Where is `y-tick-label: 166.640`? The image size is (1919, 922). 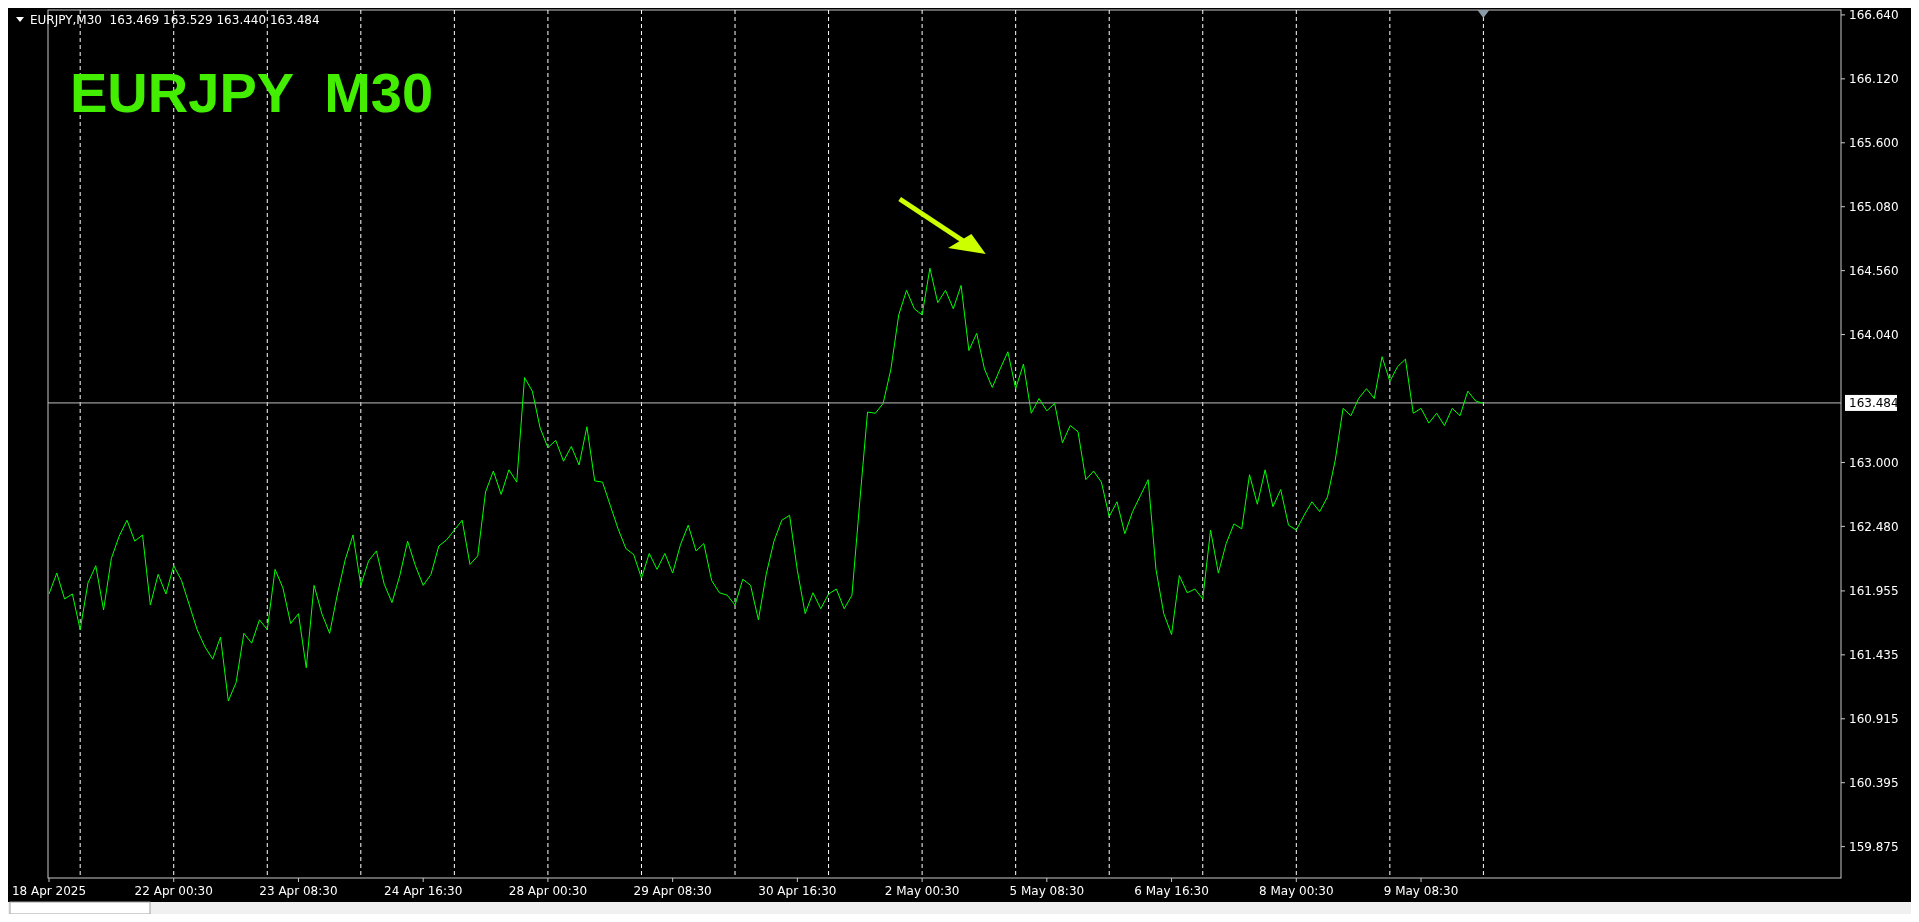 y-tick-label: 166.640 is located at coordinates (1874, 15).